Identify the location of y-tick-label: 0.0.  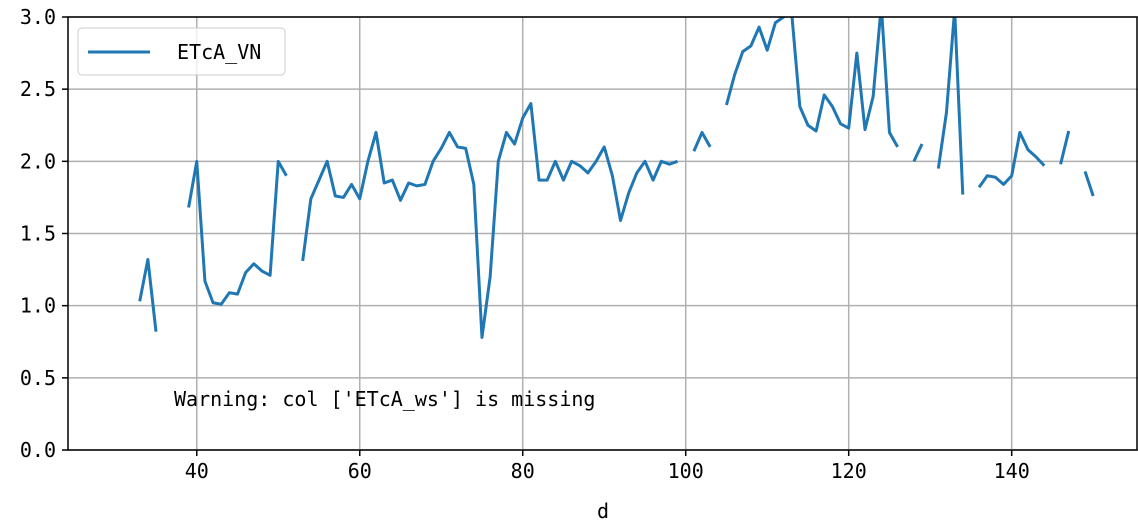
(38, 450).